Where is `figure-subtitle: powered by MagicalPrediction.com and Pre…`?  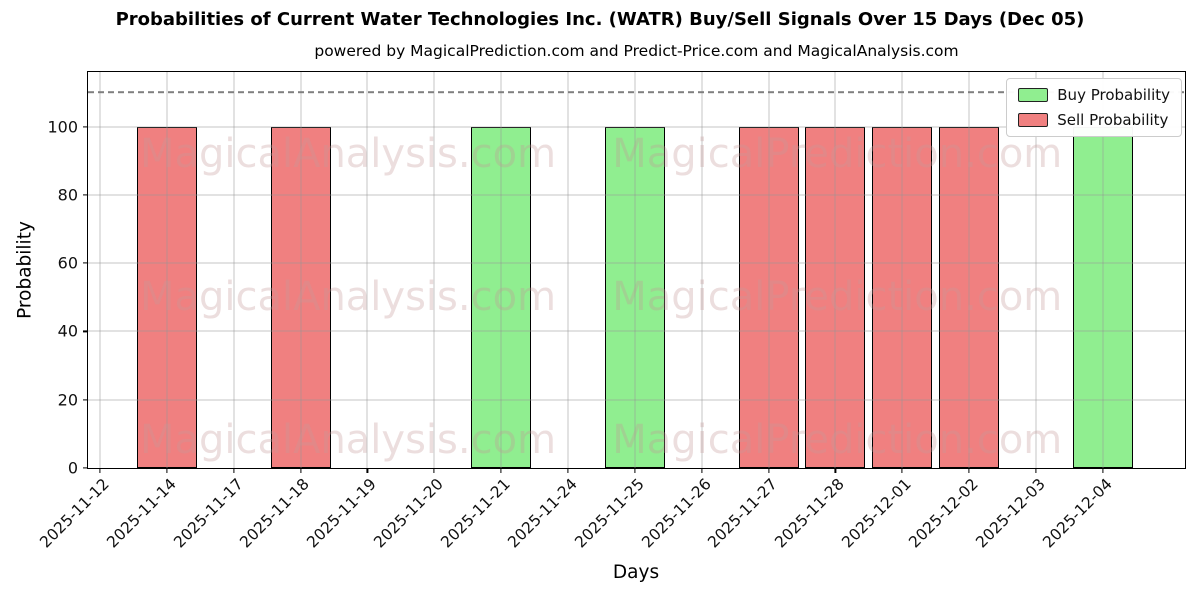
figure-subtitle: powered by MagicalPrediction.com and Pre… is located at coordinates (636, 51).